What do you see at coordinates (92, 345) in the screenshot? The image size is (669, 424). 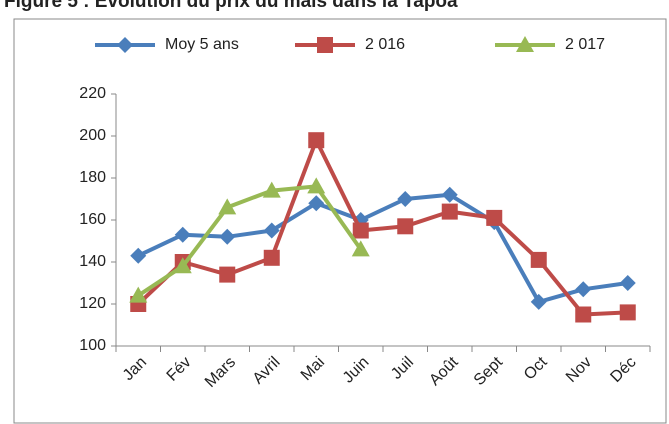 I see `y-tick-label: 100` at bounding box center [92, 345].